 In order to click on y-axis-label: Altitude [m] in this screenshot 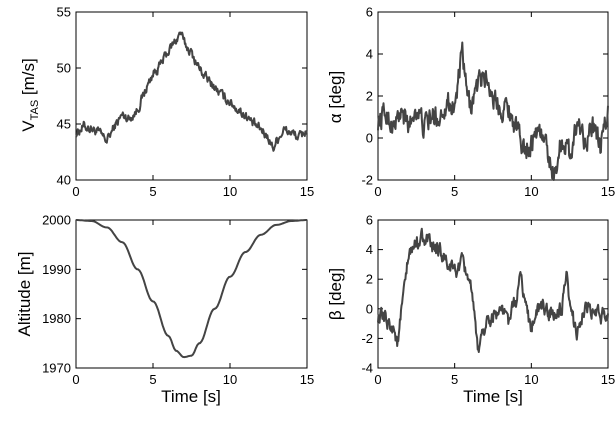, I will do `click(24, 293)`.